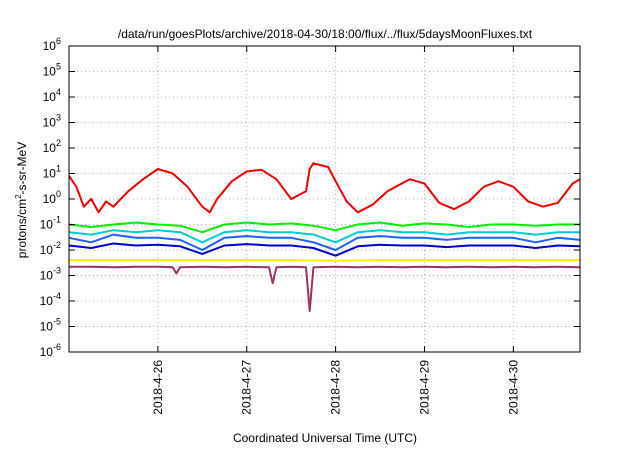 The image size is (640, 453). What do you see at coordinates (52, 70) in the screenshot?
I see `y-tick-label: 10⁵` at bounding box center [52, 70].